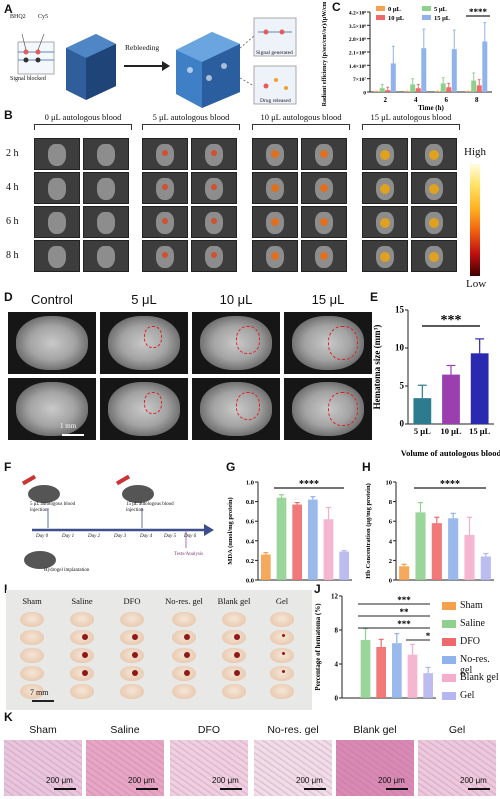  What do you see at coordinates (274, 53) in the screenshot?
I see `signal-generated-label: Signal generated` at bounding box center [274, 53].